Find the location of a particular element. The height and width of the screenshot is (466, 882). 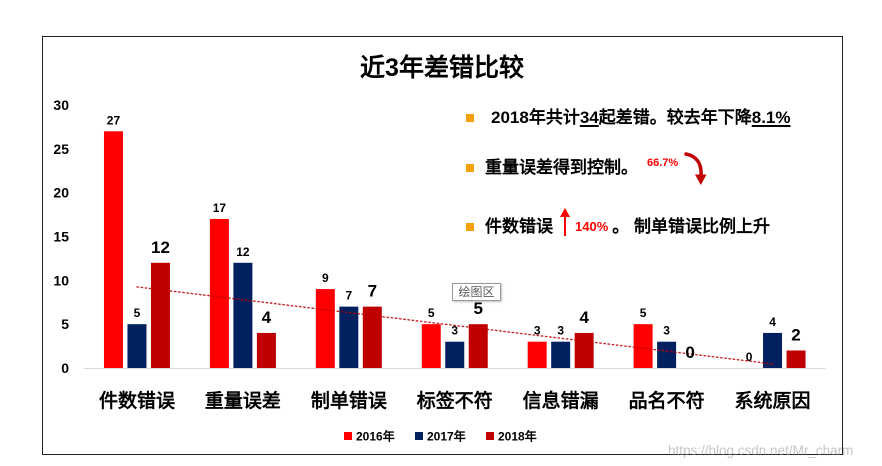

annotation-count: 件数错误 140% 。 制单错误比例上升 is located at coordinates (627, 223).